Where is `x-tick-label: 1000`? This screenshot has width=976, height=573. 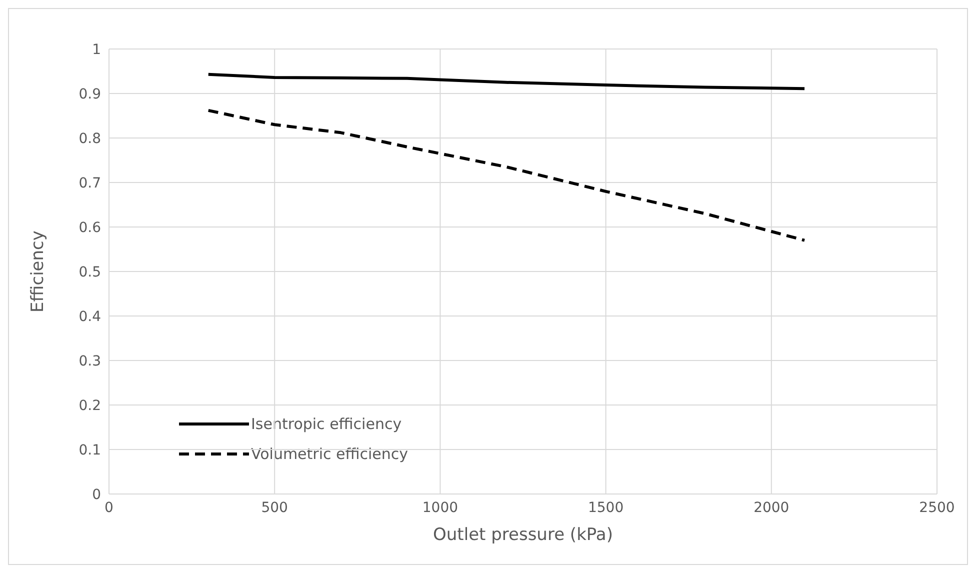
x-tick-label: 1000 is located at coordinates (440, 508).